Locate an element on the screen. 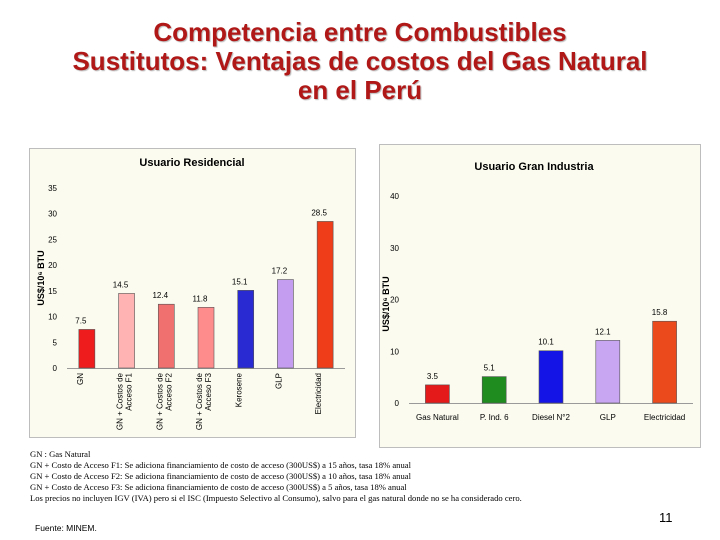 This screenshot has height=540, width=720. industry-y-tick-label: 10 is located at coordinates (394, 351).